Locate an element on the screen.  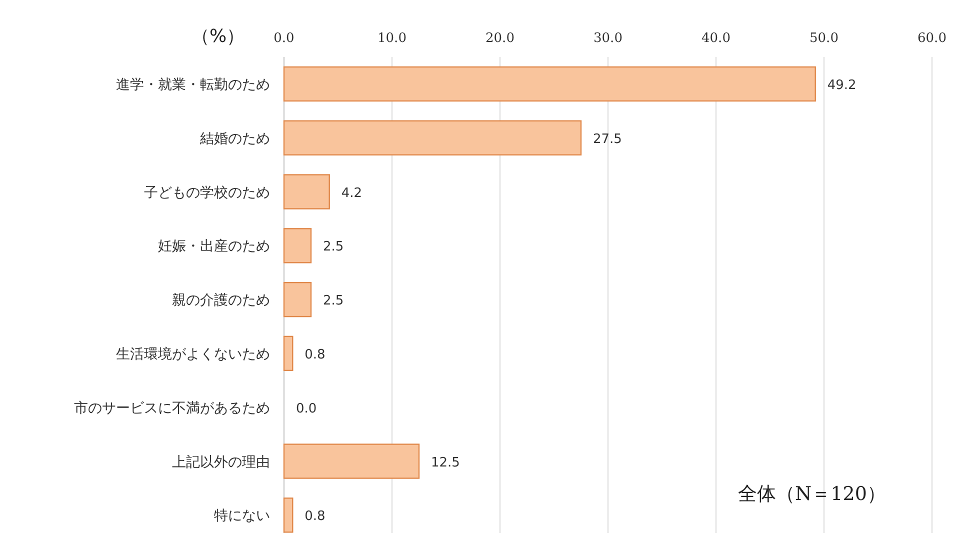
x-axis-title: （%） is located at coordinates (218, 36).